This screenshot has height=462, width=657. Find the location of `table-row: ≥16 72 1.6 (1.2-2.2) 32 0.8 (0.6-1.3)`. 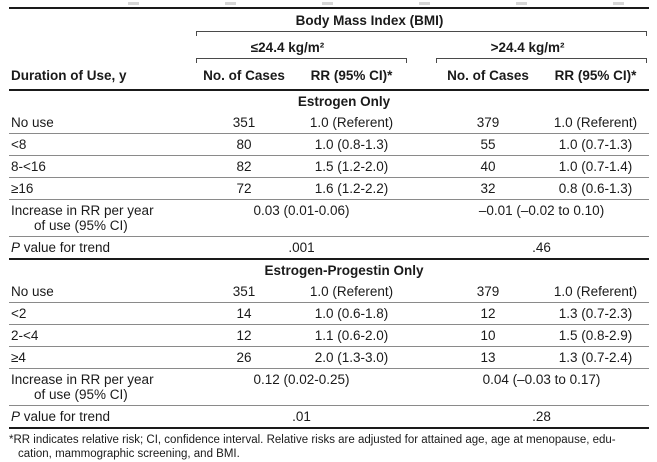

table-row: ≥16 72 1.6 (1.2-2.2) 32 0.8 (0.6-1.3) is located at coordinates (329, 188).